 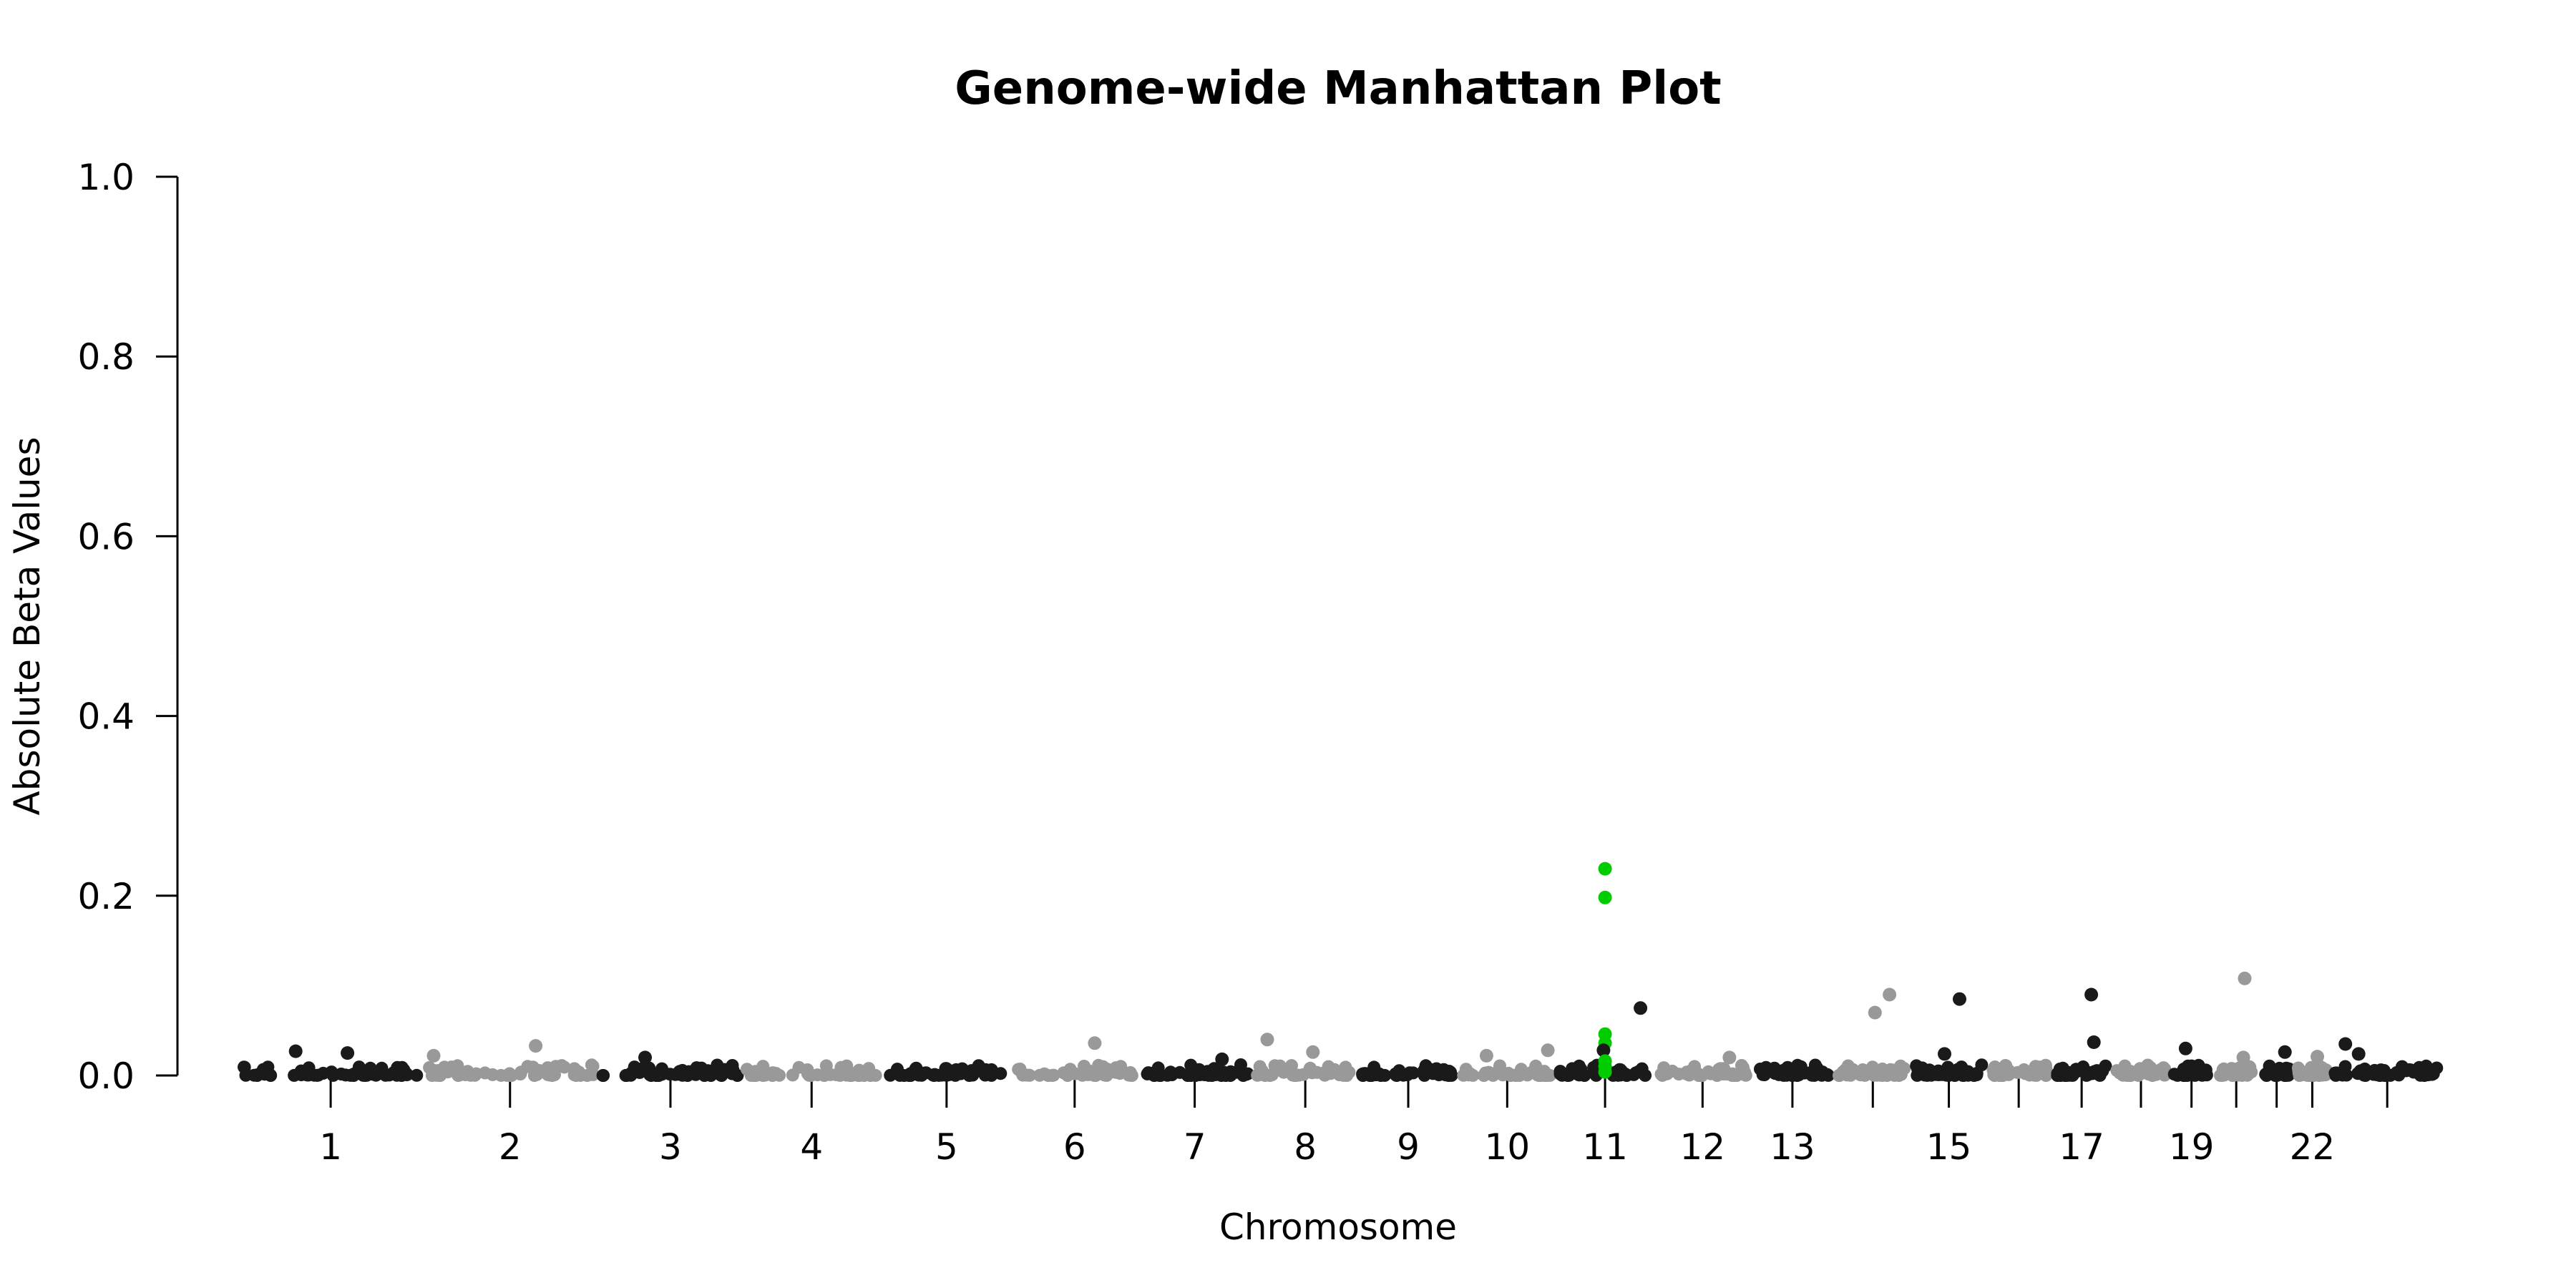 What do you see at coordinates (106, 177) in the screenshot?
I see `y-tick-label: 1.0` at bounding box center [106, 177].